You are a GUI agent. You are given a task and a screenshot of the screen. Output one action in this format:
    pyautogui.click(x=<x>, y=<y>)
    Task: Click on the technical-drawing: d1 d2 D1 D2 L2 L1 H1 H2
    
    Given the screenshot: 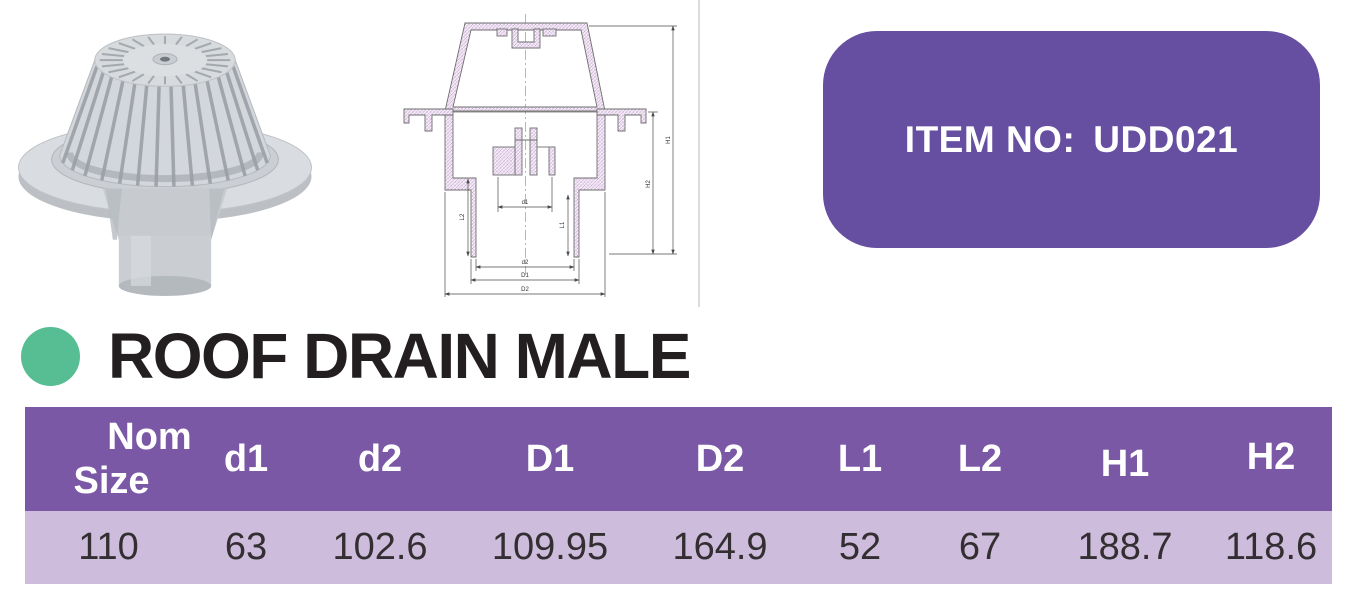 What is the action you would take?
    pyautogui.click(x=545, y=155)
    